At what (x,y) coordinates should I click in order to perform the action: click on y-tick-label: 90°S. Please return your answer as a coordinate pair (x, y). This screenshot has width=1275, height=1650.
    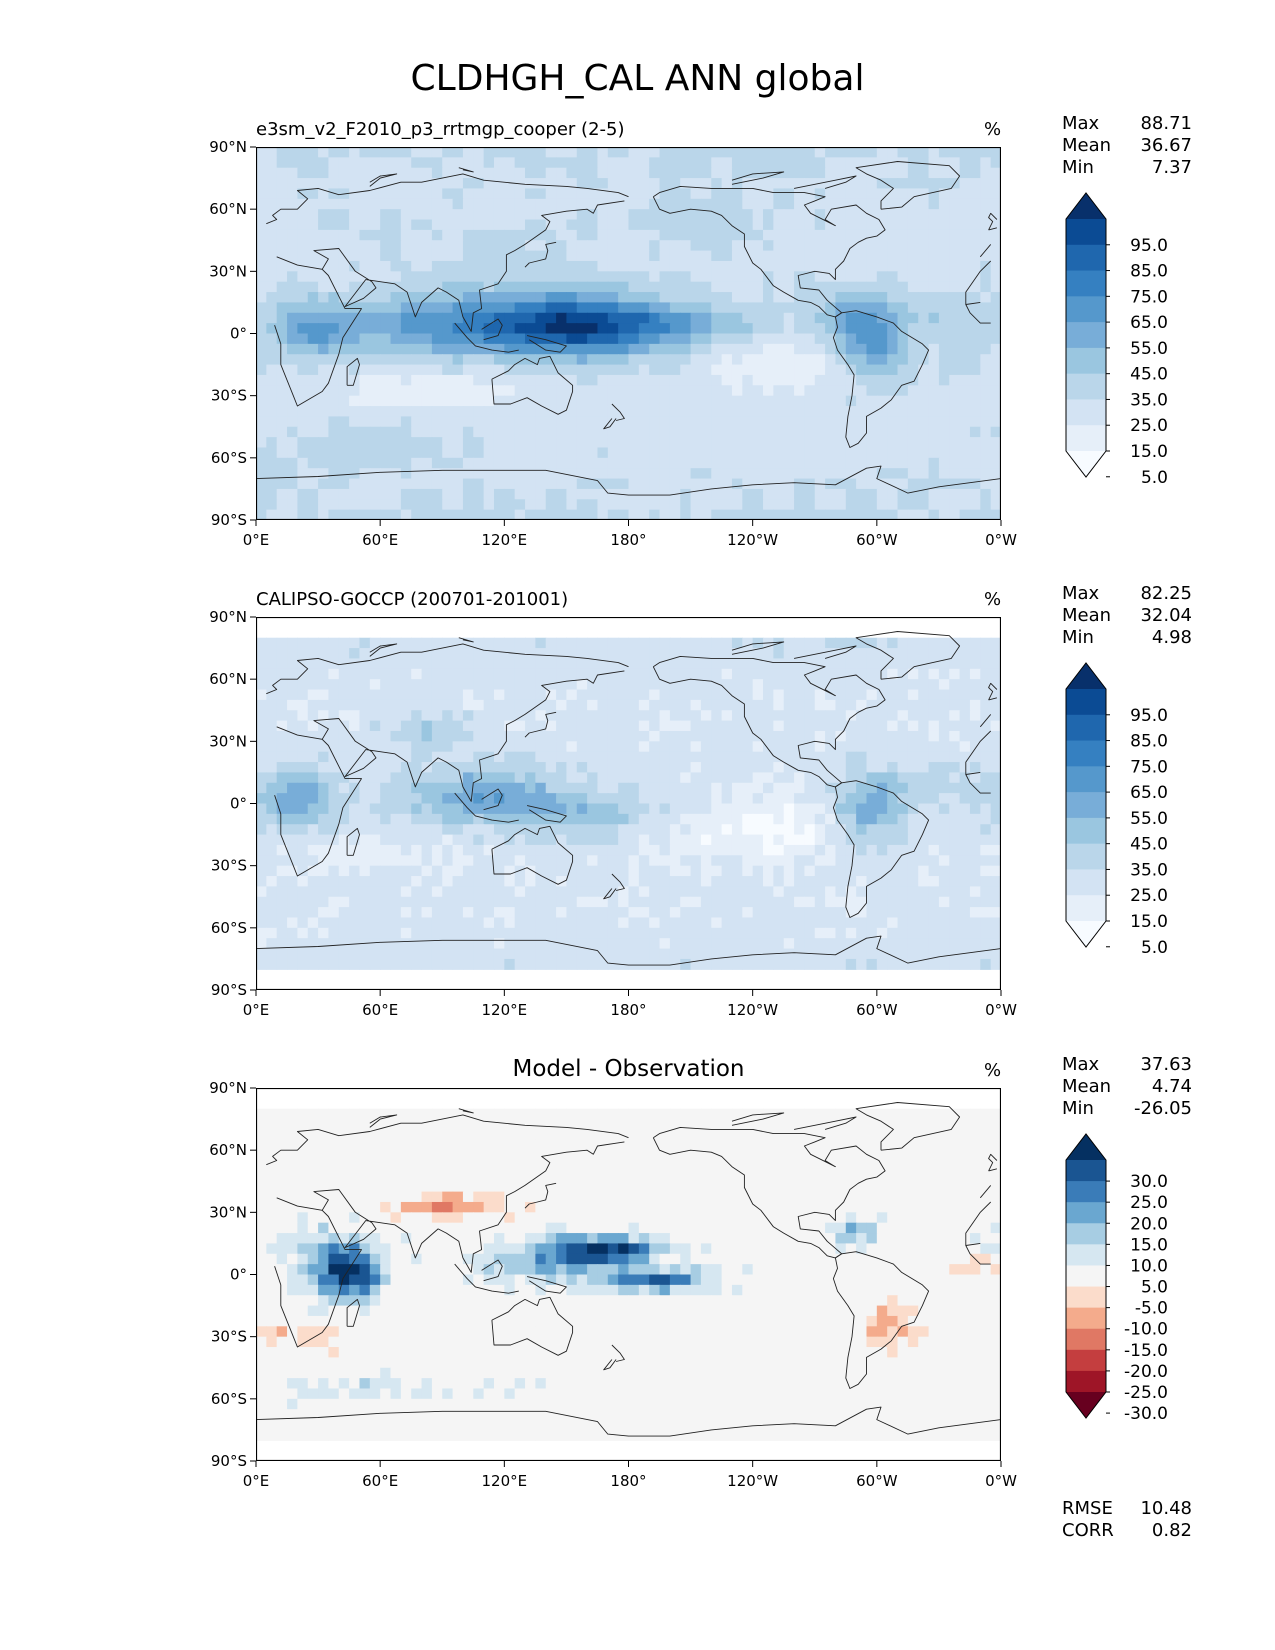
    Looking at the image, I should click on (229, 520).